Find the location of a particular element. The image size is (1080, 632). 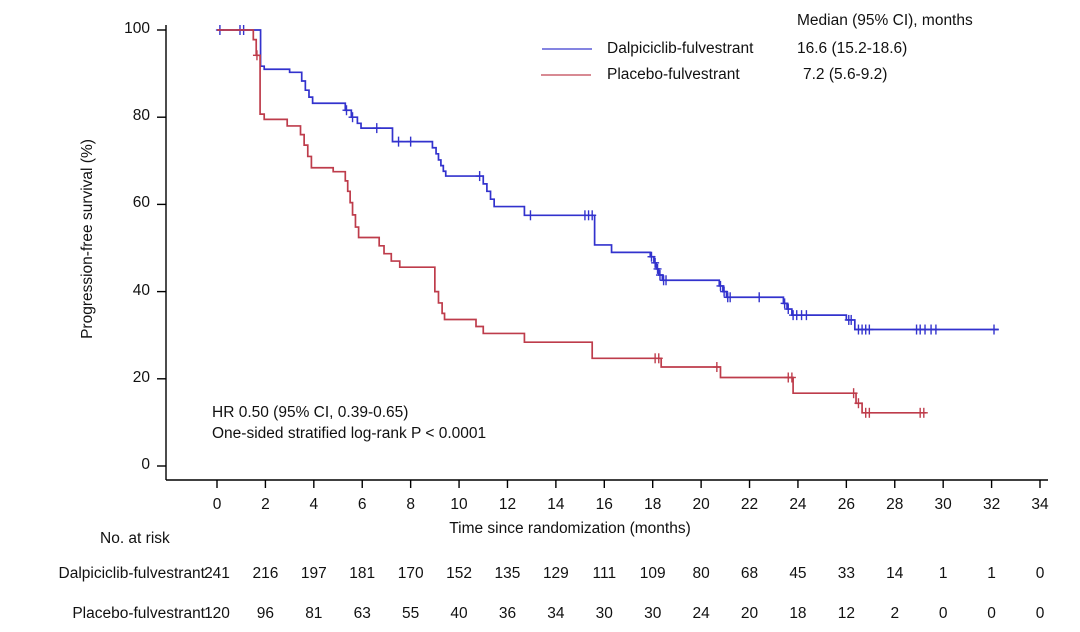

x-tick-label: 30 is located at coordinates (943, 504).